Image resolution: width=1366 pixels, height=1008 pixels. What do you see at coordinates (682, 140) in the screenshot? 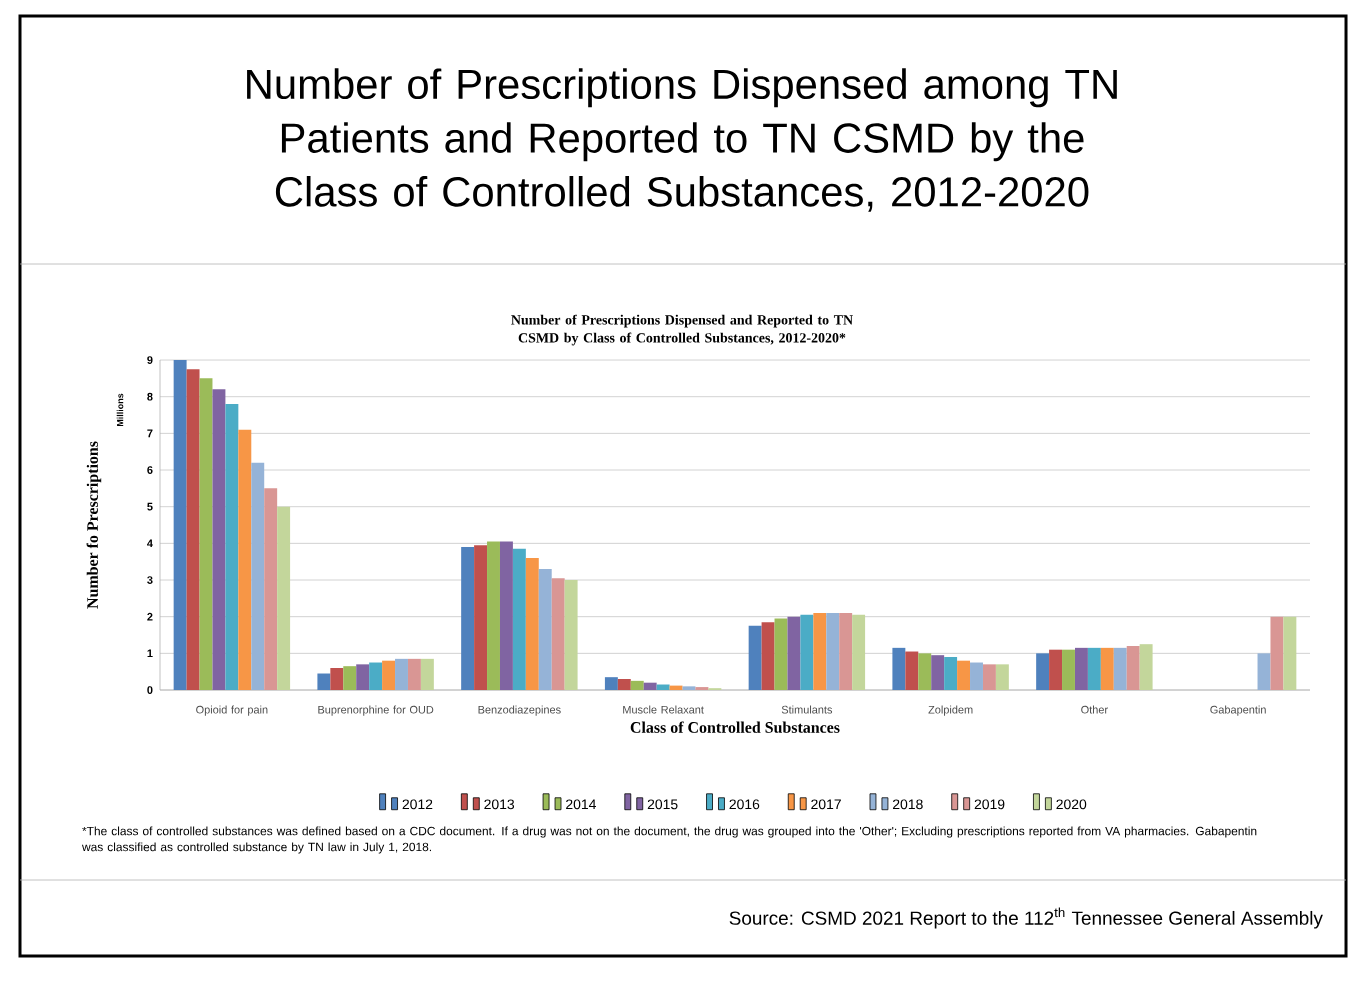
I see `chart-title: Number of Prescriptions Dispensed among TN Patients and Reported to TN CSMD by the Class of Controlled Substances, 2012-2020` at bounding box center [682, 140].